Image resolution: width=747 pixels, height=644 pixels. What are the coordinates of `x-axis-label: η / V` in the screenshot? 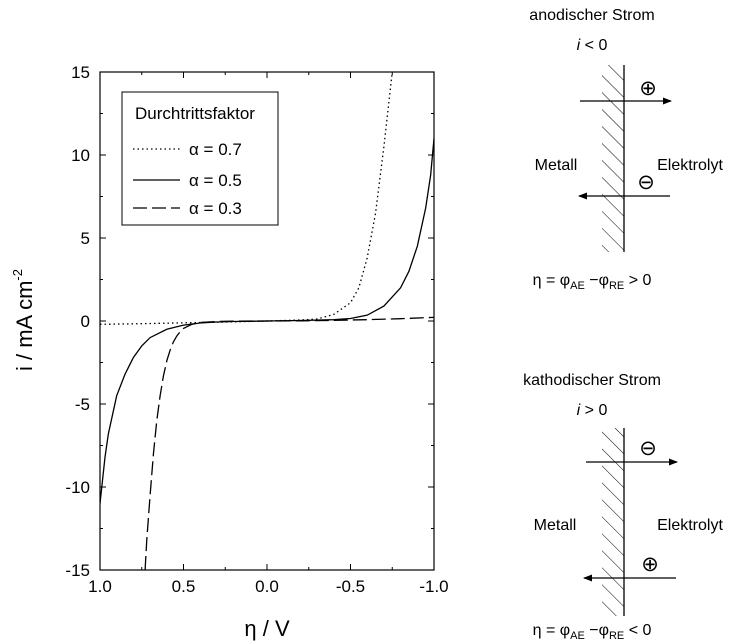 It's located at (267, 628).